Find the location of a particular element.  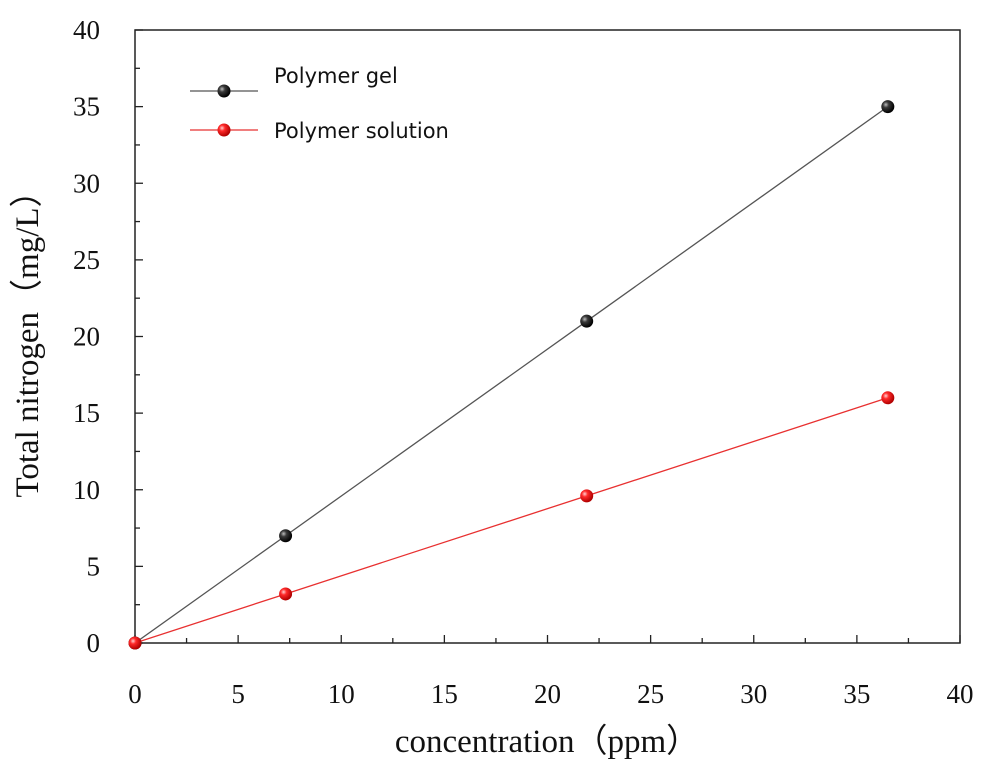

x-tick-label: 0 is located at coordinates (135, 694).